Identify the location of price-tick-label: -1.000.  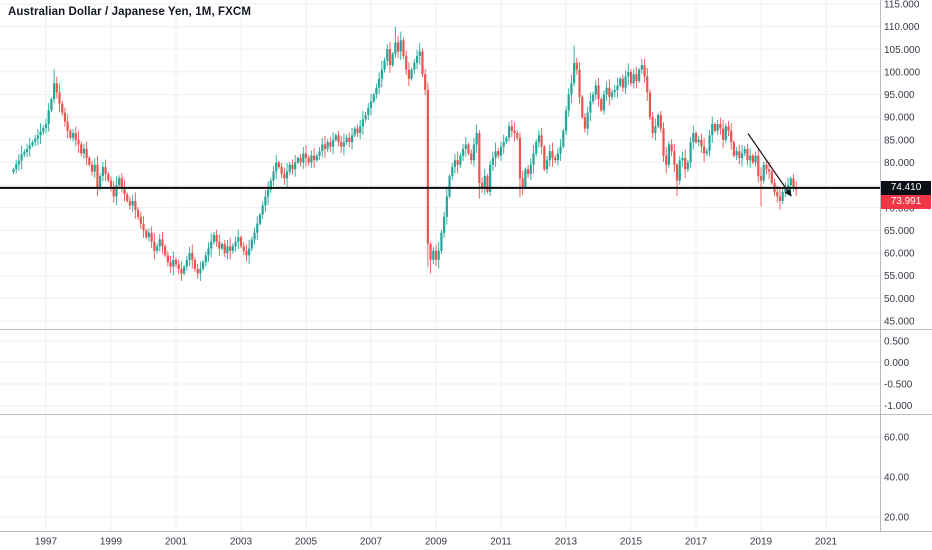
(898, 406).